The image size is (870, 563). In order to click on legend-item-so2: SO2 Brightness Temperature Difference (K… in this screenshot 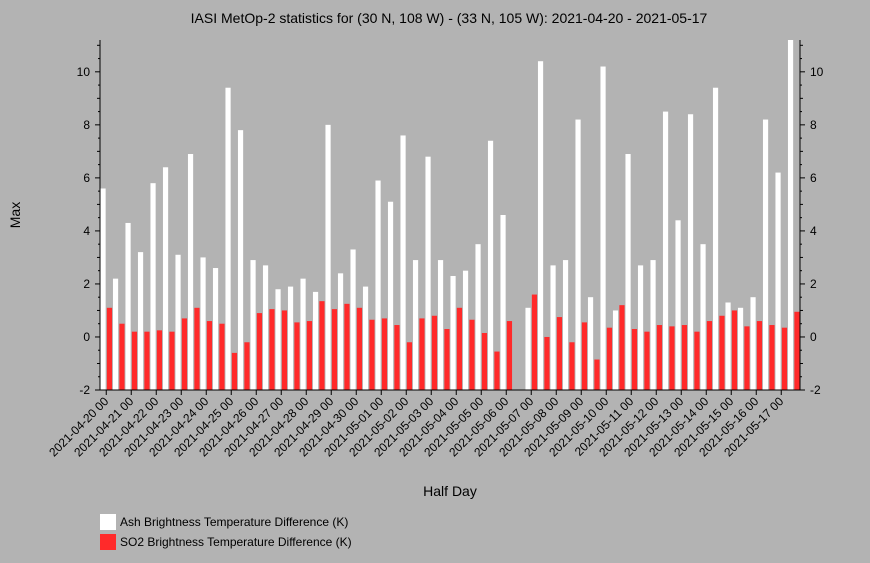, I will do `click(226, 542)`.